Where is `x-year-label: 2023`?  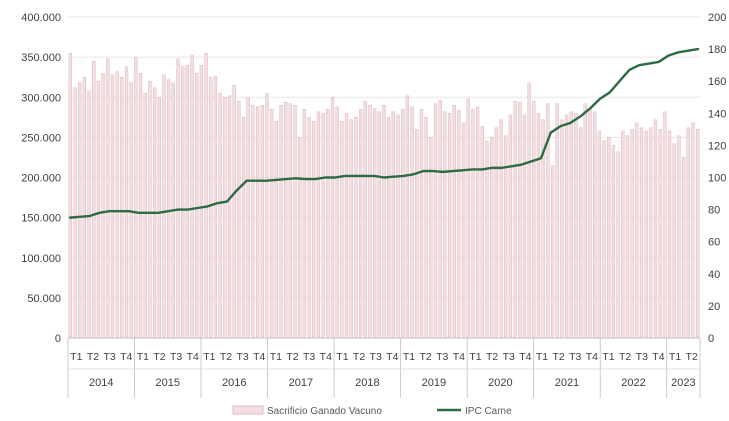 x-year-label: 2023 is located at coordinates (683, 383).